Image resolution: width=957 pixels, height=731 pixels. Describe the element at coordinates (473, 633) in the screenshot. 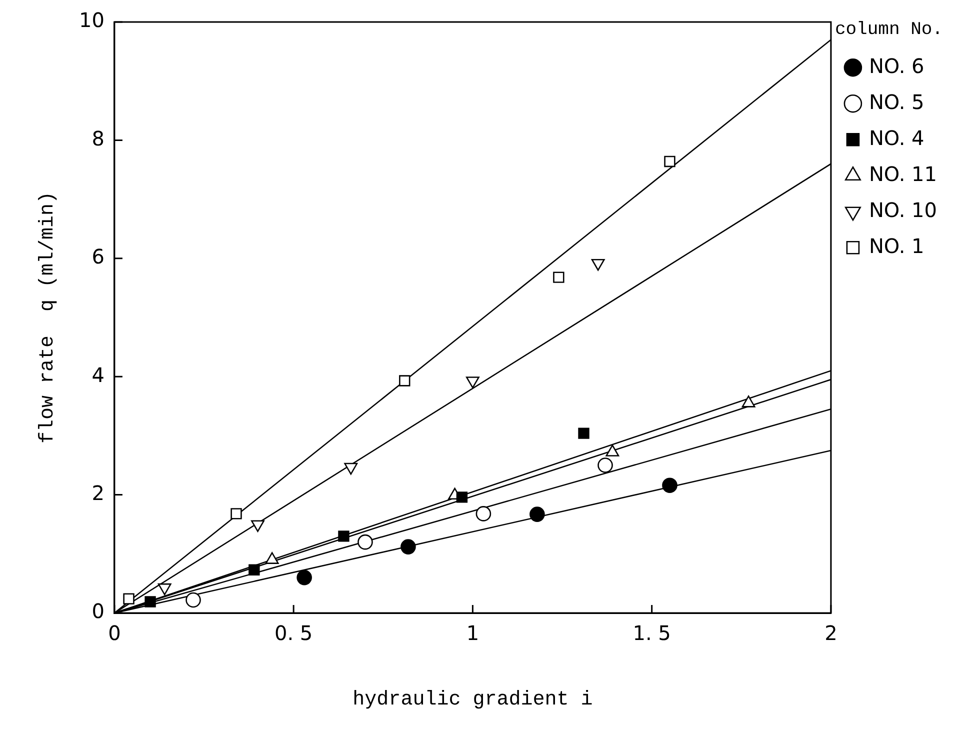

I see `x-tick-label: 1` at that location.